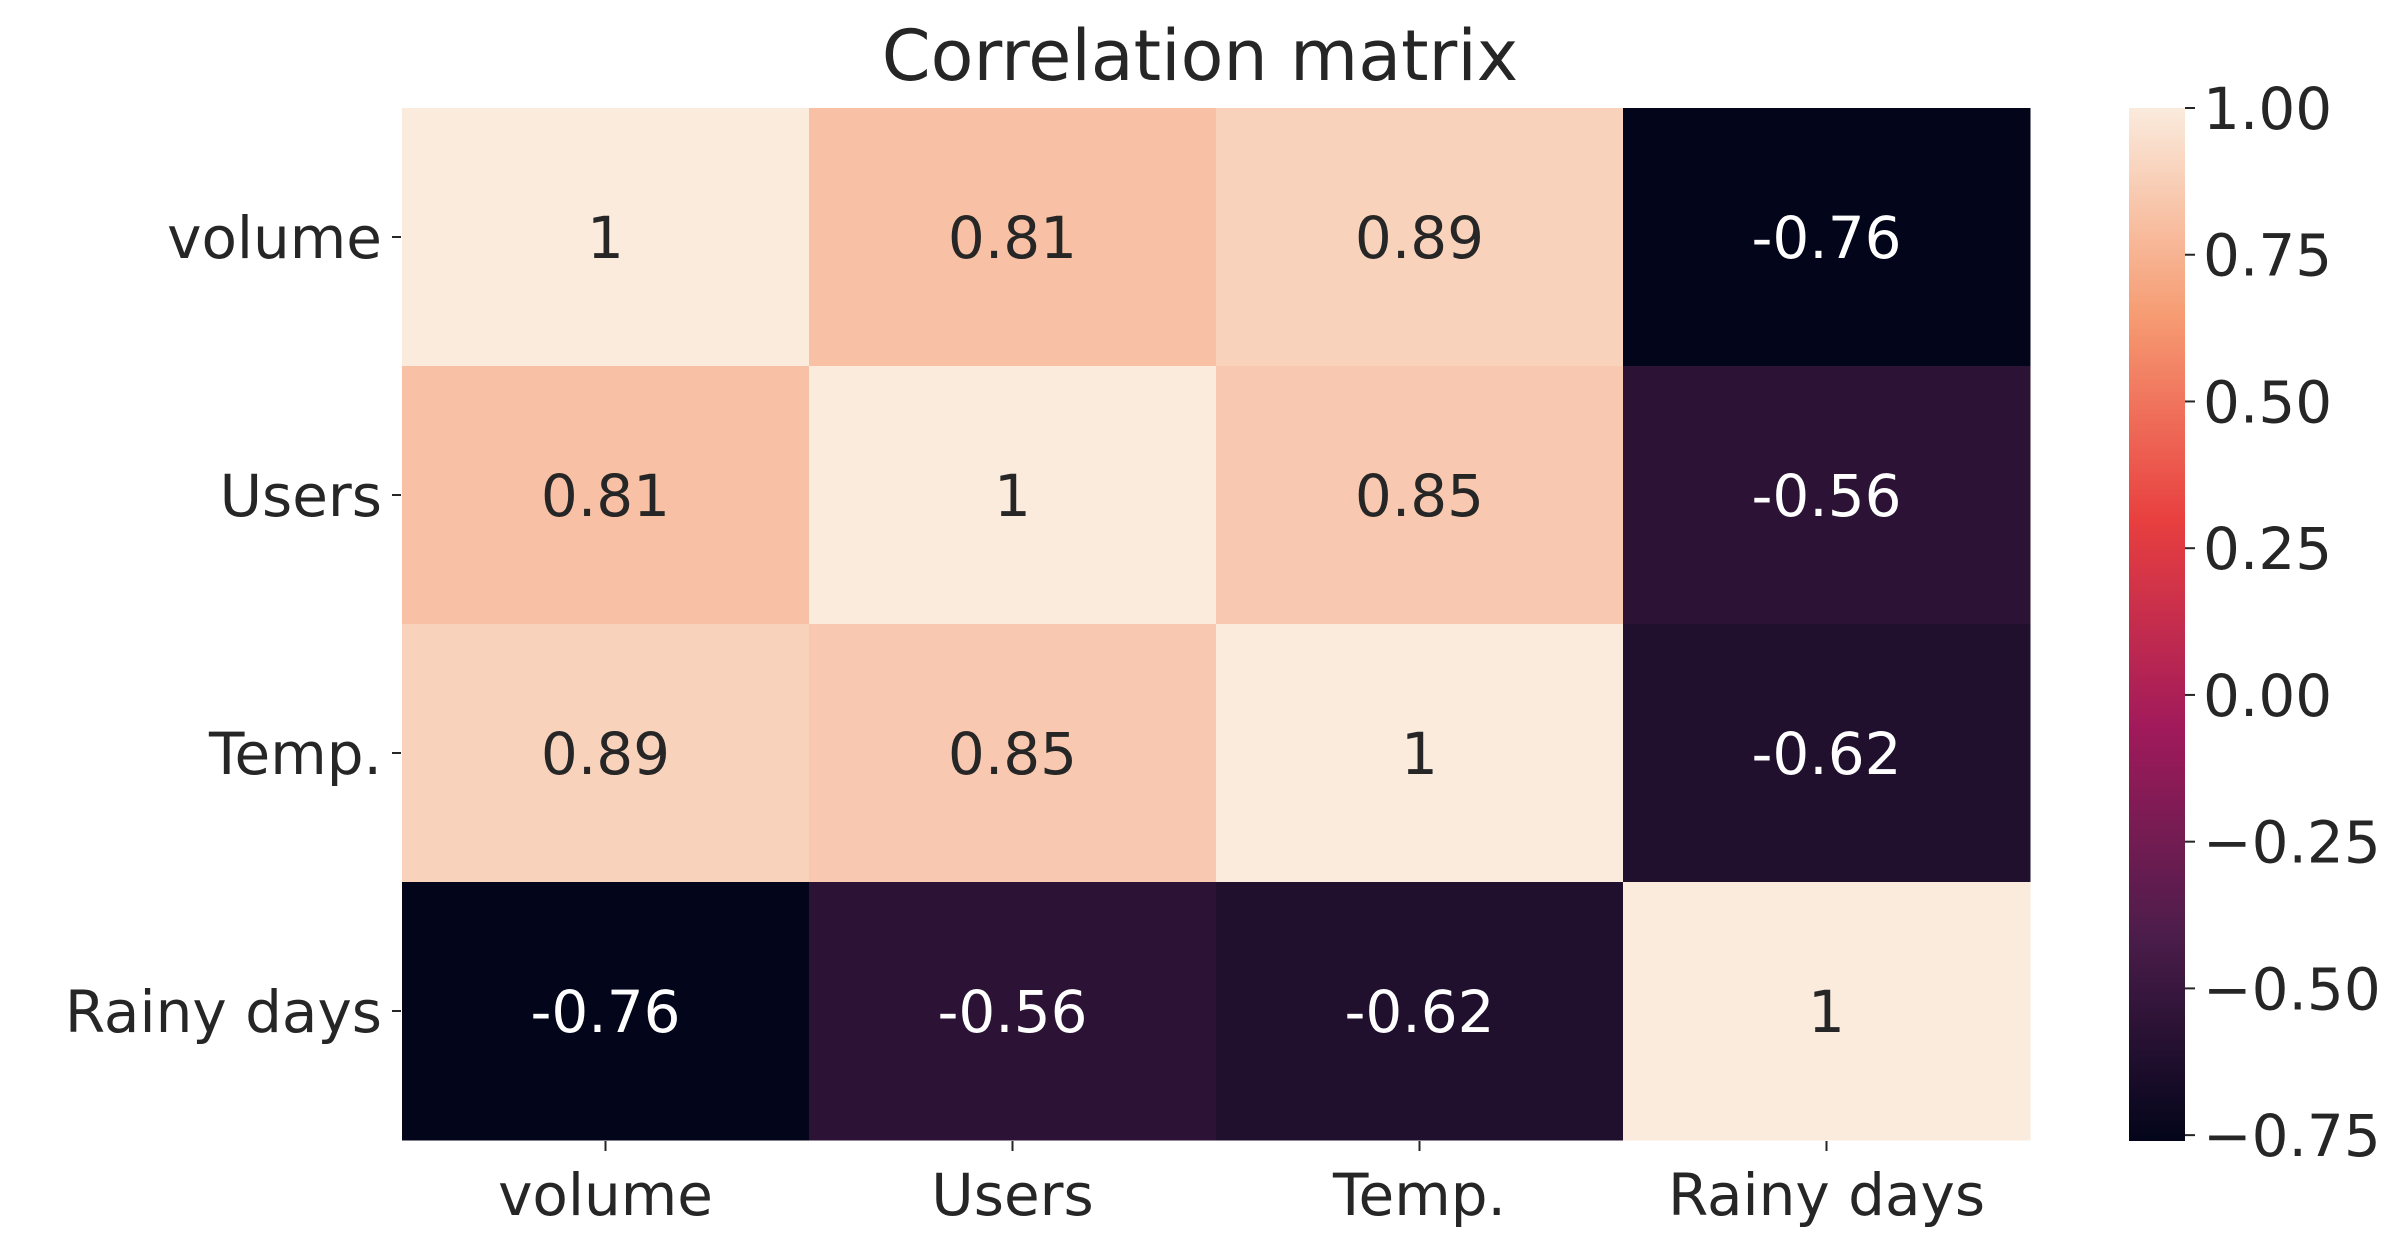 The width and height of the screenshot is (2400, 1258). What do you see at coordinates (1826, 1195) in the screenshot?
I see `x-tick-label: Rainy days` at bounding box center [1826, 1195].